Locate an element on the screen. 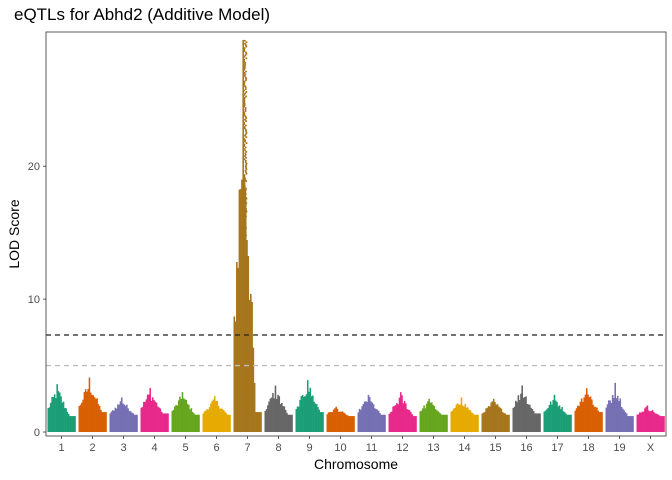 Image resolution: width=672 pixels, height=480 pixels. x-tick-label: 19 is located at coordinates (619, 448).